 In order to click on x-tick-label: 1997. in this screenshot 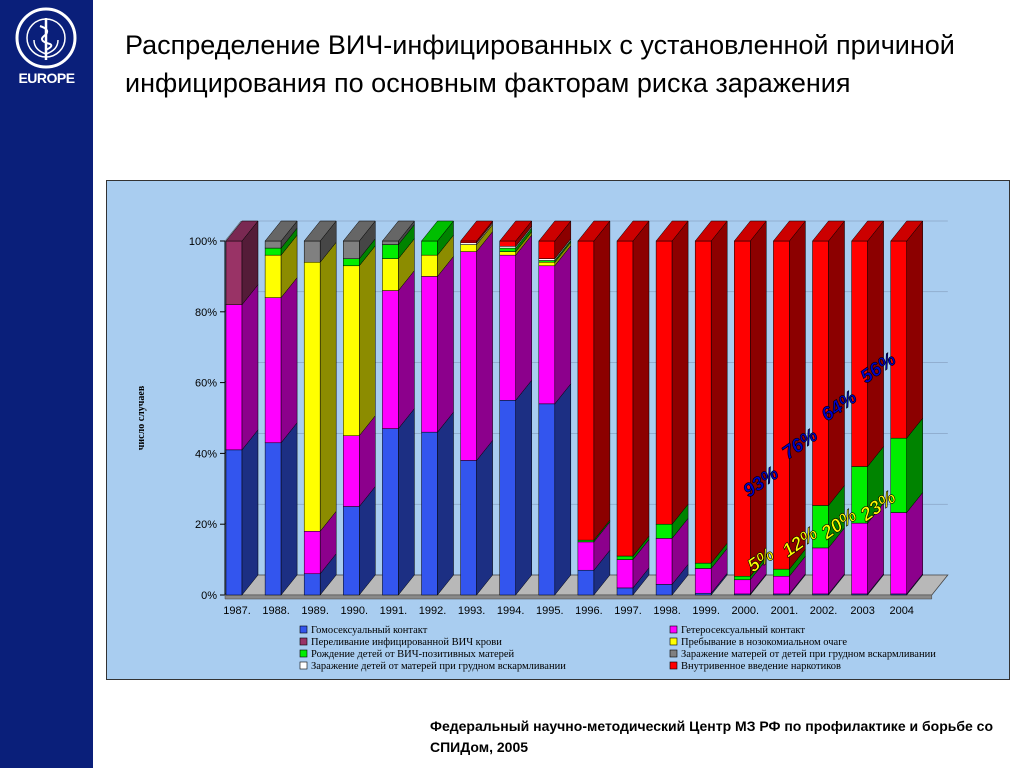, I will do `click(628, 611)`.